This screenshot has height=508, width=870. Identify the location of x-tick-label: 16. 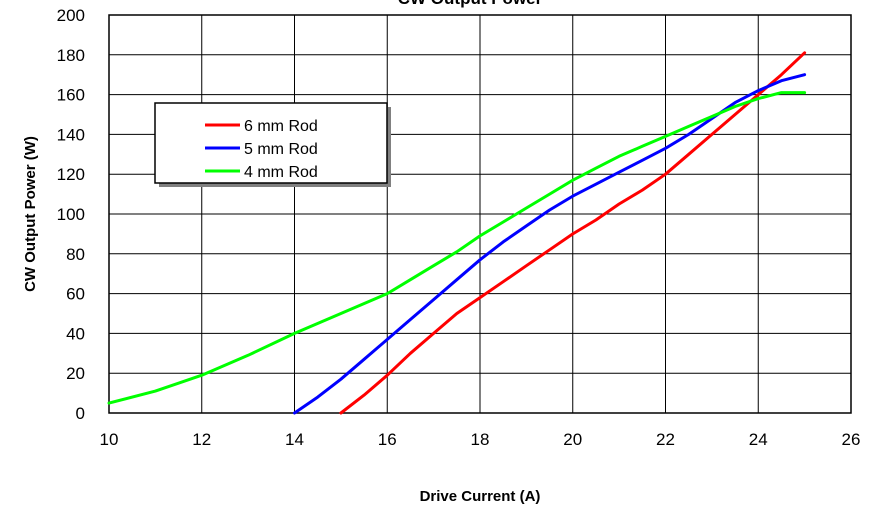
(387, 439).